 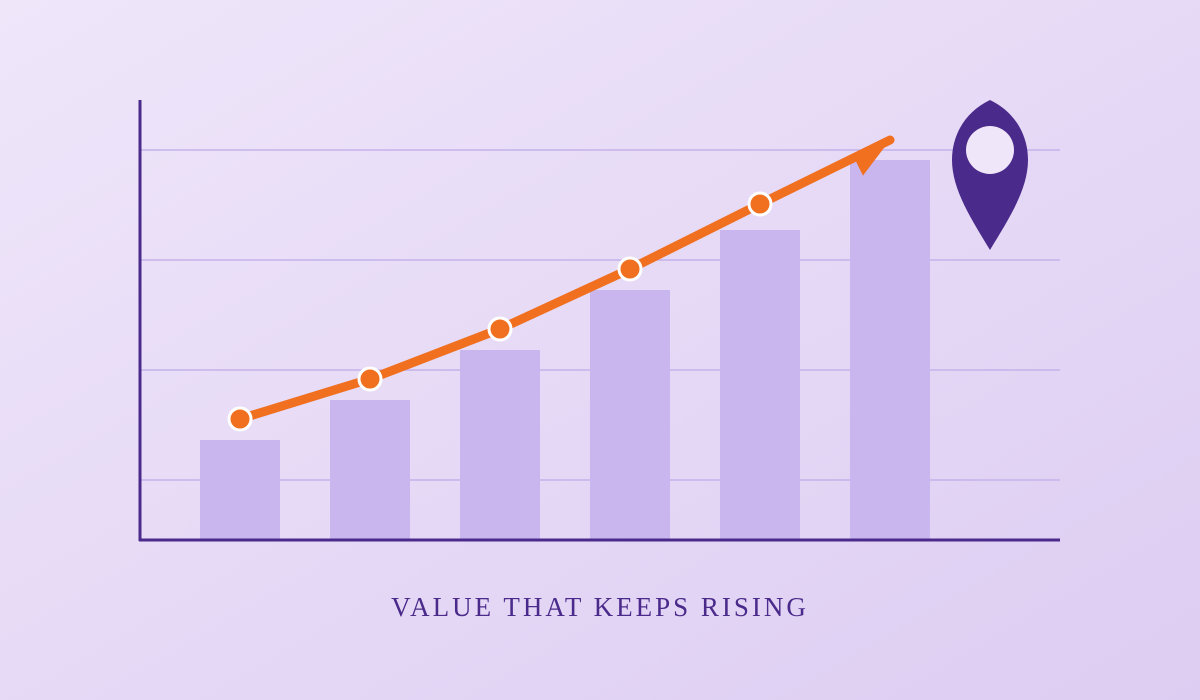 What do you see at coordinates (990, 175) in the screenshot?
I see `location-pin` at bounding box center [990, 175].